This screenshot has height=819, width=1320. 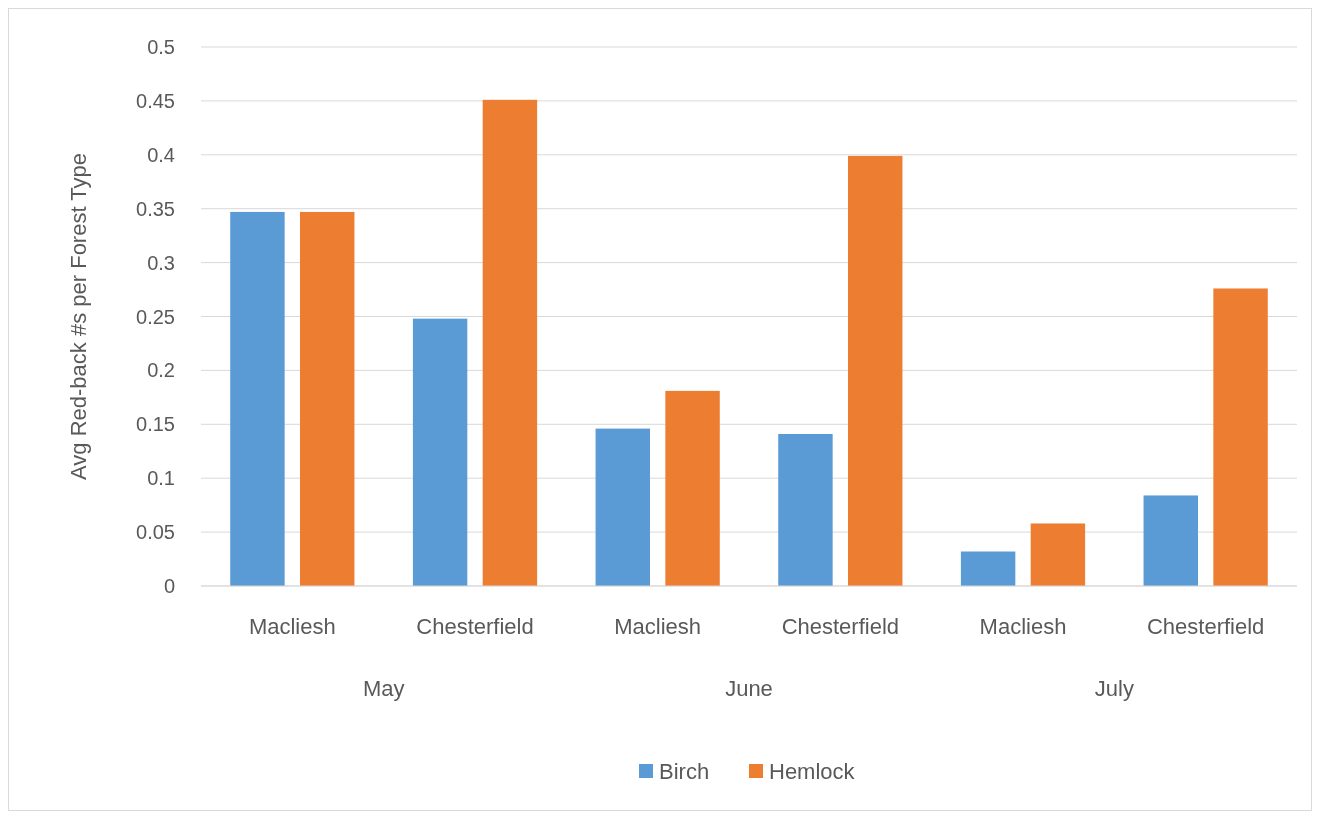 What do you see at coordinates (684, 771) in the screenshot?
I see `legend-label: Birch` at bounding box center [684, 771].